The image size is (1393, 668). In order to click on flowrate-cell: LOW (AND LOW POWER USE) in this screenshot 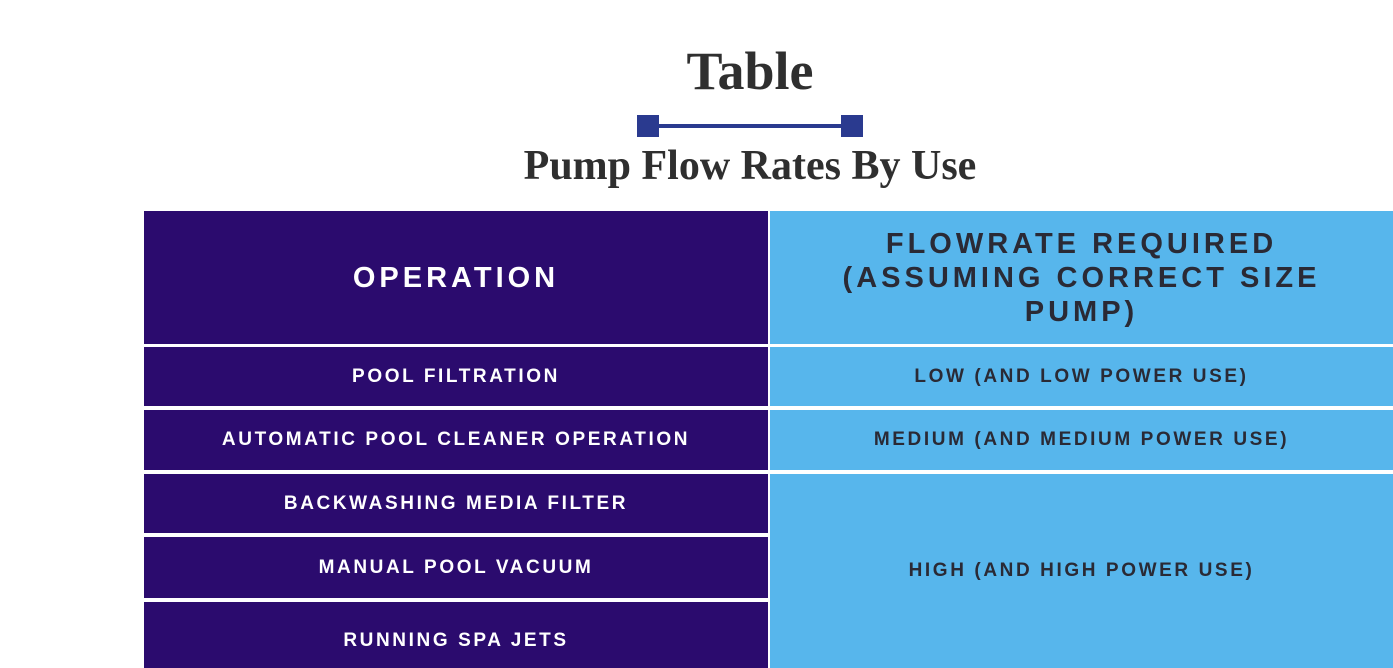, I will do `click(1081, 376)`.